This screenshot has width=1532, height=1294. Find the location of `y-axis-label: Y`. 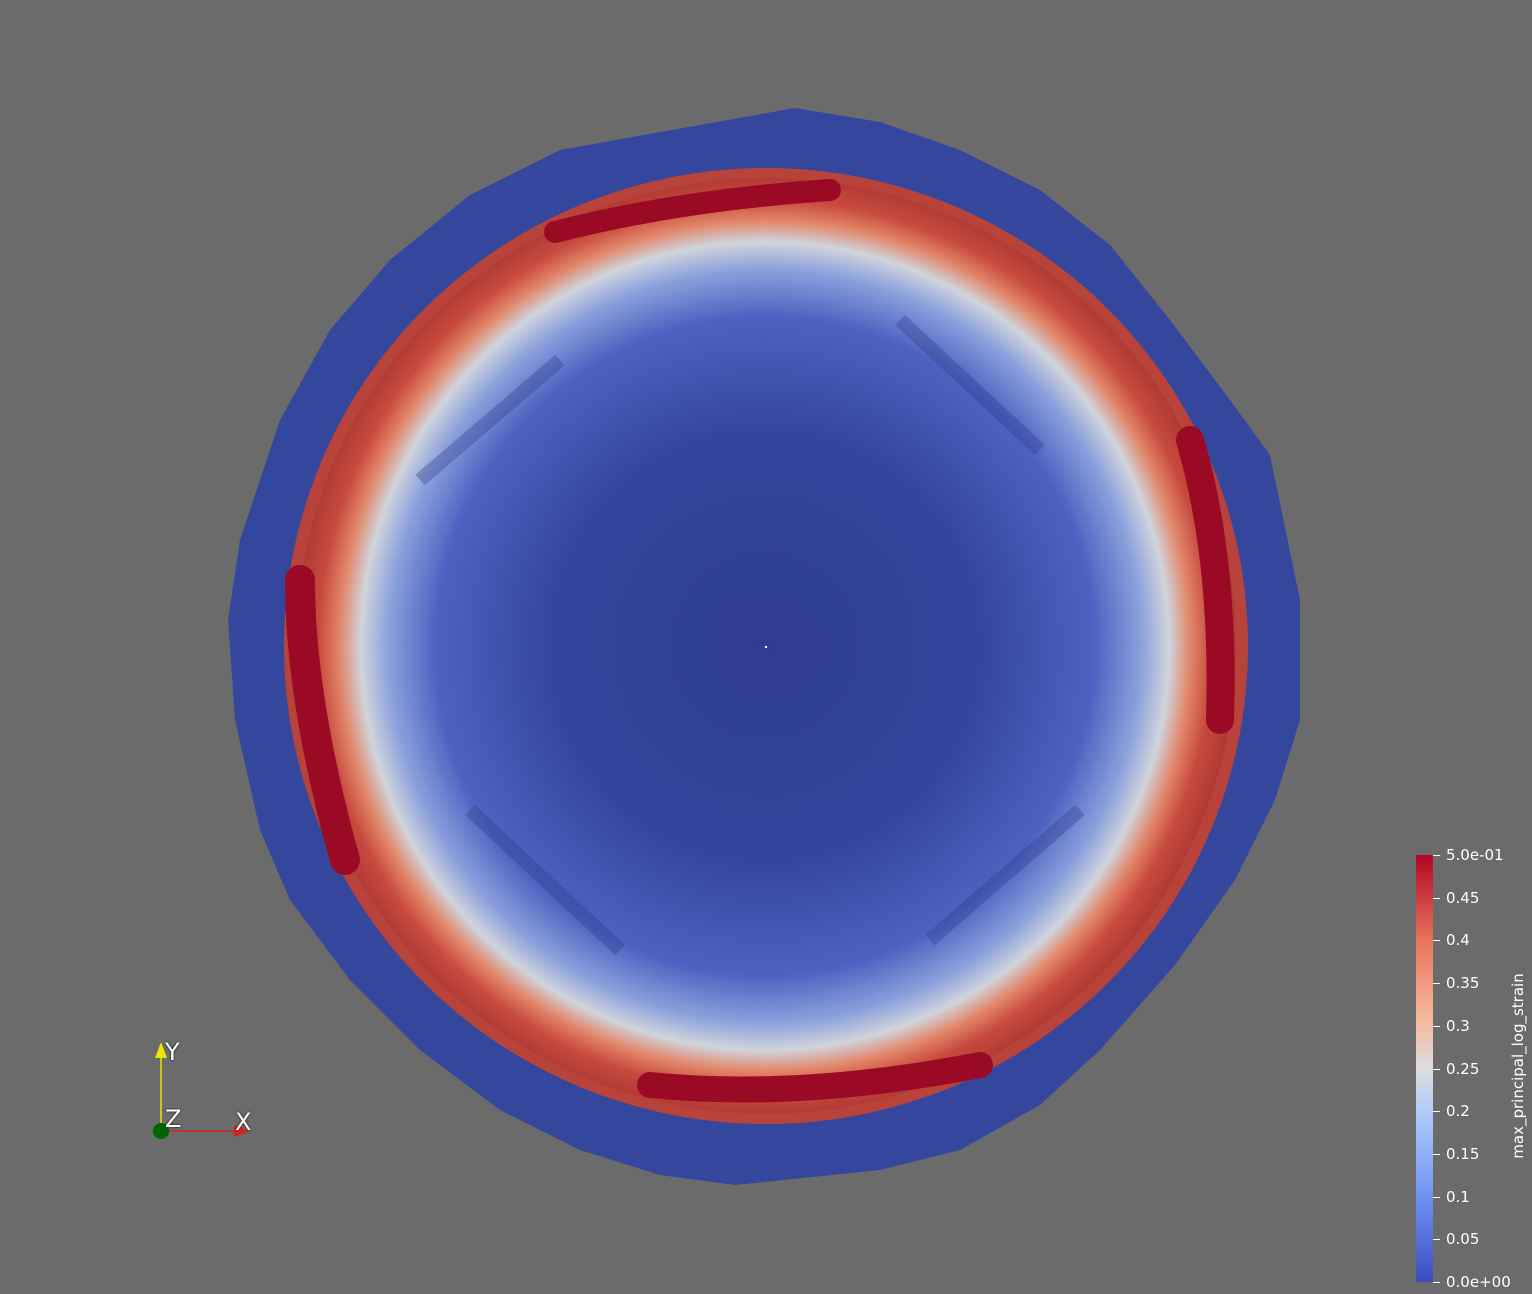

y-axis-label: Y is located at coordinates (172, 1052).